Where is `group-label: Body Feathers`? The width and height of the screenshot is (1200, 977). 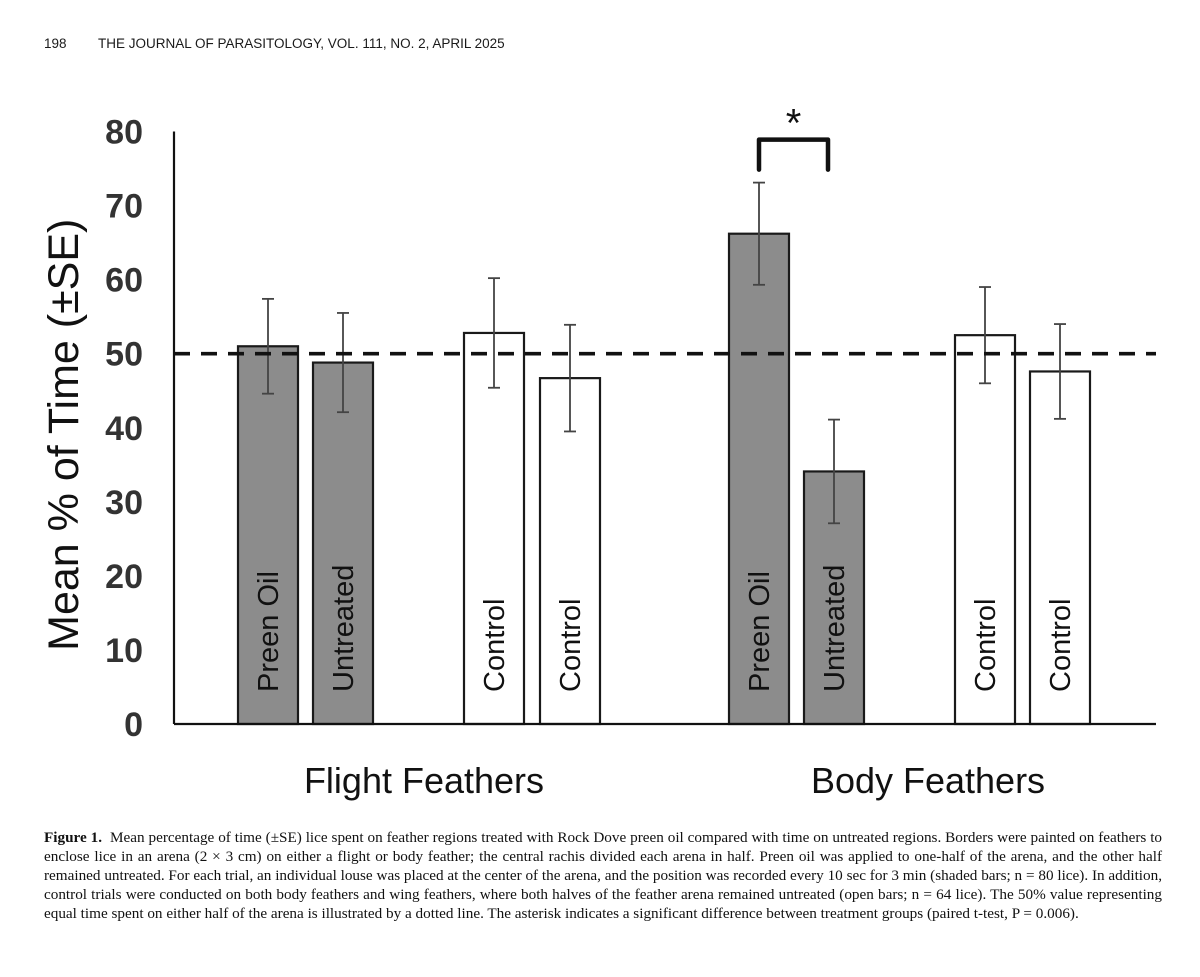
group-label: Body Feathers is located at coordinates (928, 780).